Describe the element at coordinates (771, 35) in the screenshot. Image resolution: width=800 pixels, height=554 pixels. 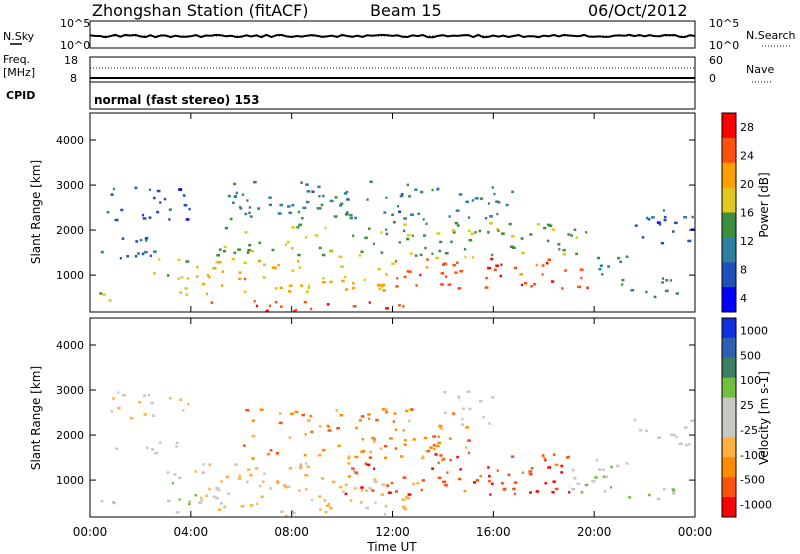
I see `nsearch-label: N.Search` at that location.